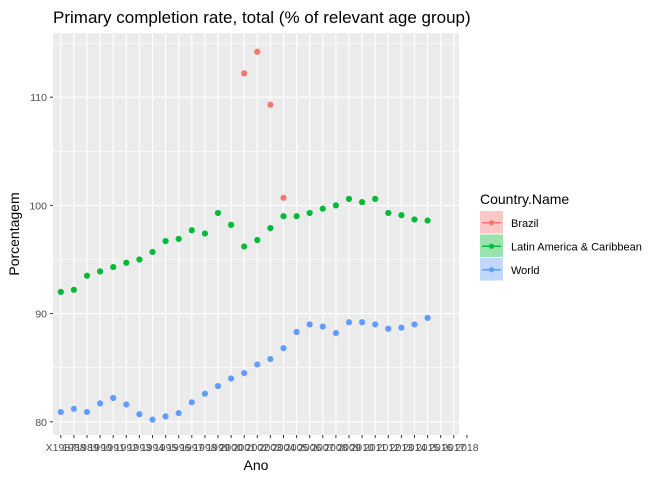  What do you see at coordinates (441, 448) in the screenshot?
I see `x-tick-label: 2016` at bounding box center [441, 448].